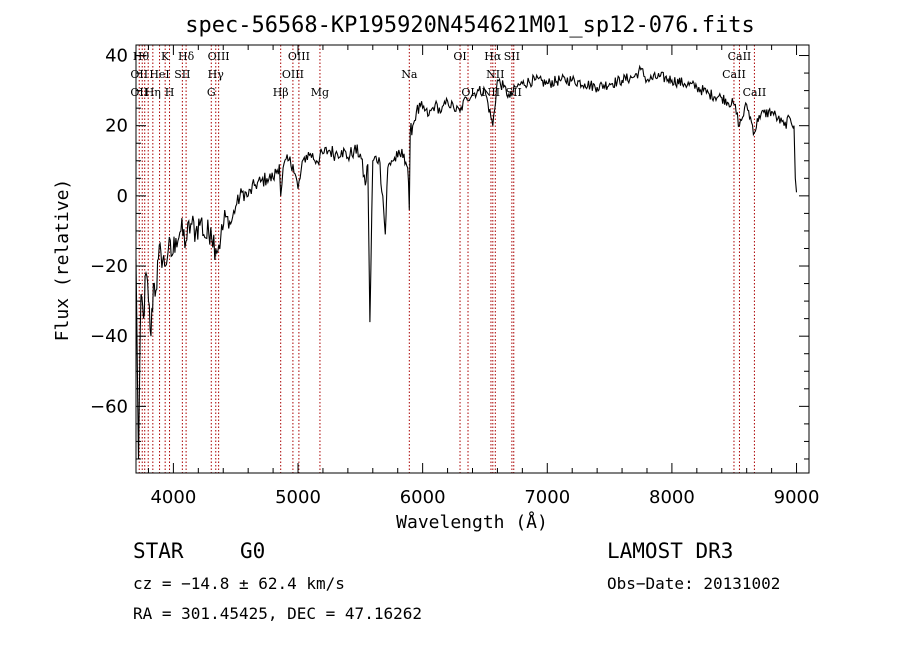 Image resolution: width=900 pixels, height=649 pixels. What do you see at coordinates (320, 92) in the screenshot?
I see `line-label: Mg` at bounding box center [320, 92].